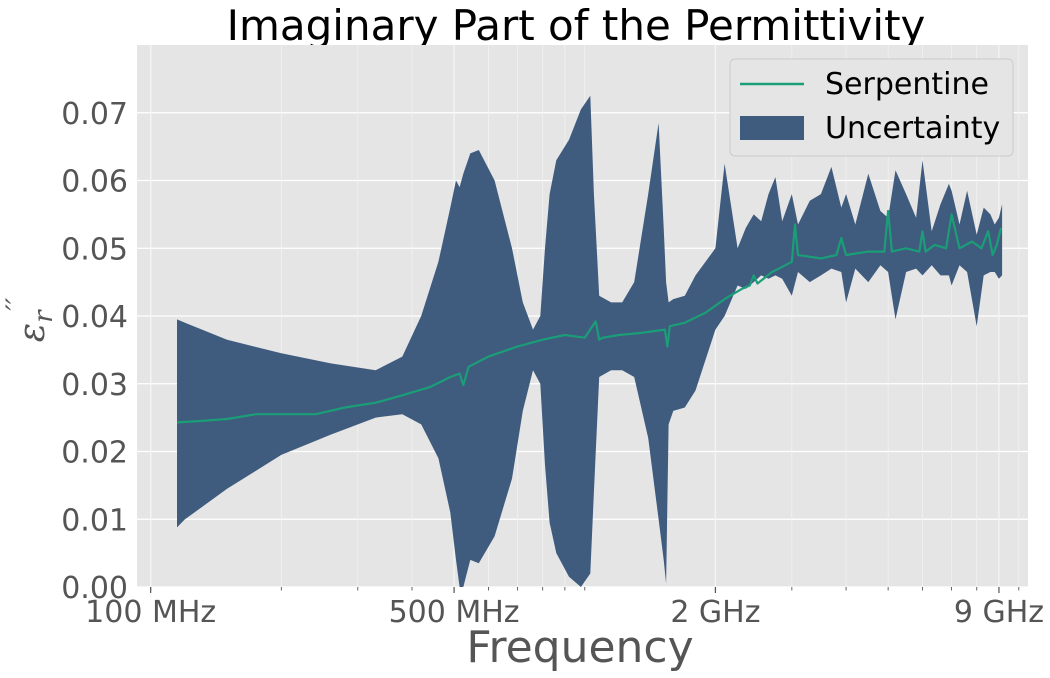 Image resolution: width=1050 pixels, height=678 pixels. What do you see at coordinates (94, 317) in the screenshot?
I see `y-tick-label: 0.04` at bounding box center [94, 317].